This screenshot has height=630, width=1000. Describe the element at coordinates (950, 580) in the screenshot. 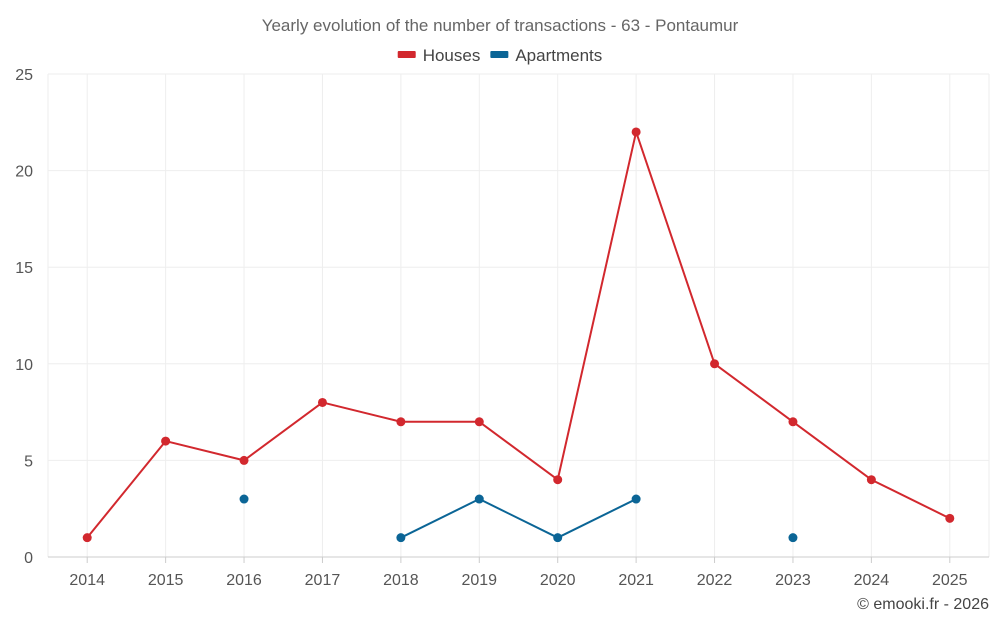

I see `x-tick-label: 2025` at that location.